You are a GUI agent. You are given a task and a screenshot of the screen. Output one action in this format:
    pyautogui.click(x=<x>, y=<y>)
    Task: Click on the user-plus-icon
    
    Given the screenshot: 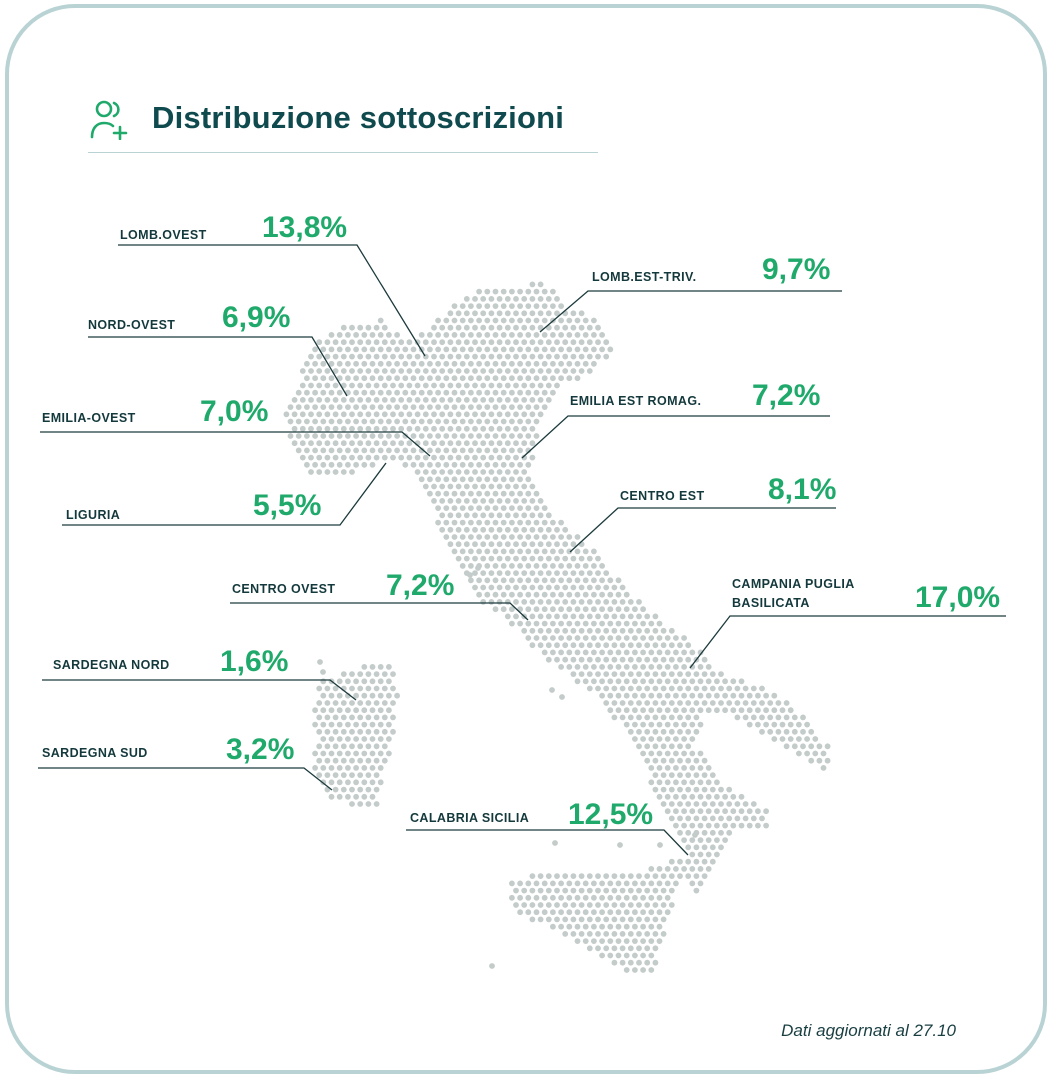 What is the action you would take?
    pyautogui.click(x=109, y=120)
    